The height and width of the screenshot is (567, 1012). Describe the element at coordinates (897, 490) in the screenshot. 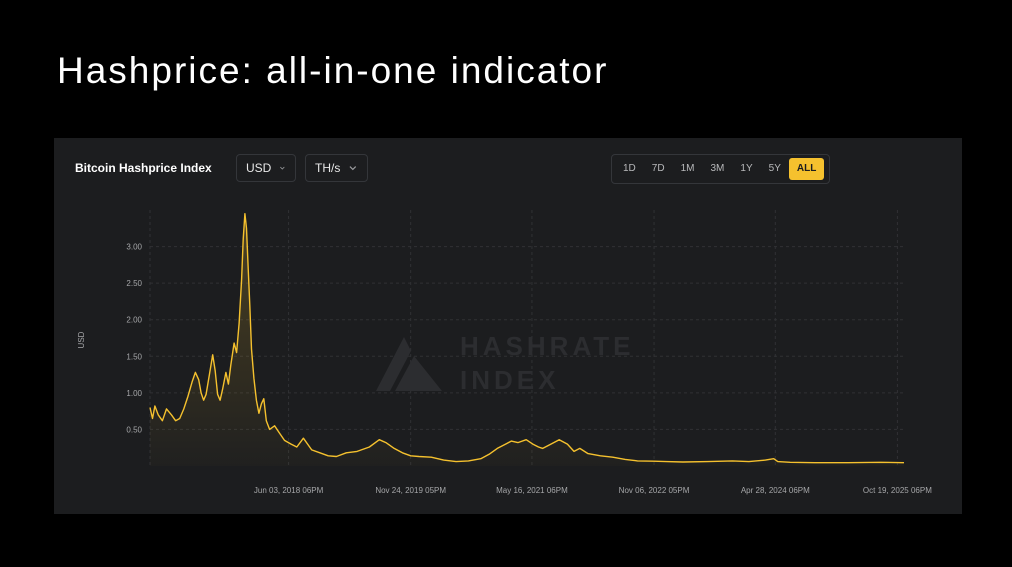

I see `x-tick-label: Oct 19, 2025 06PM` at that location.